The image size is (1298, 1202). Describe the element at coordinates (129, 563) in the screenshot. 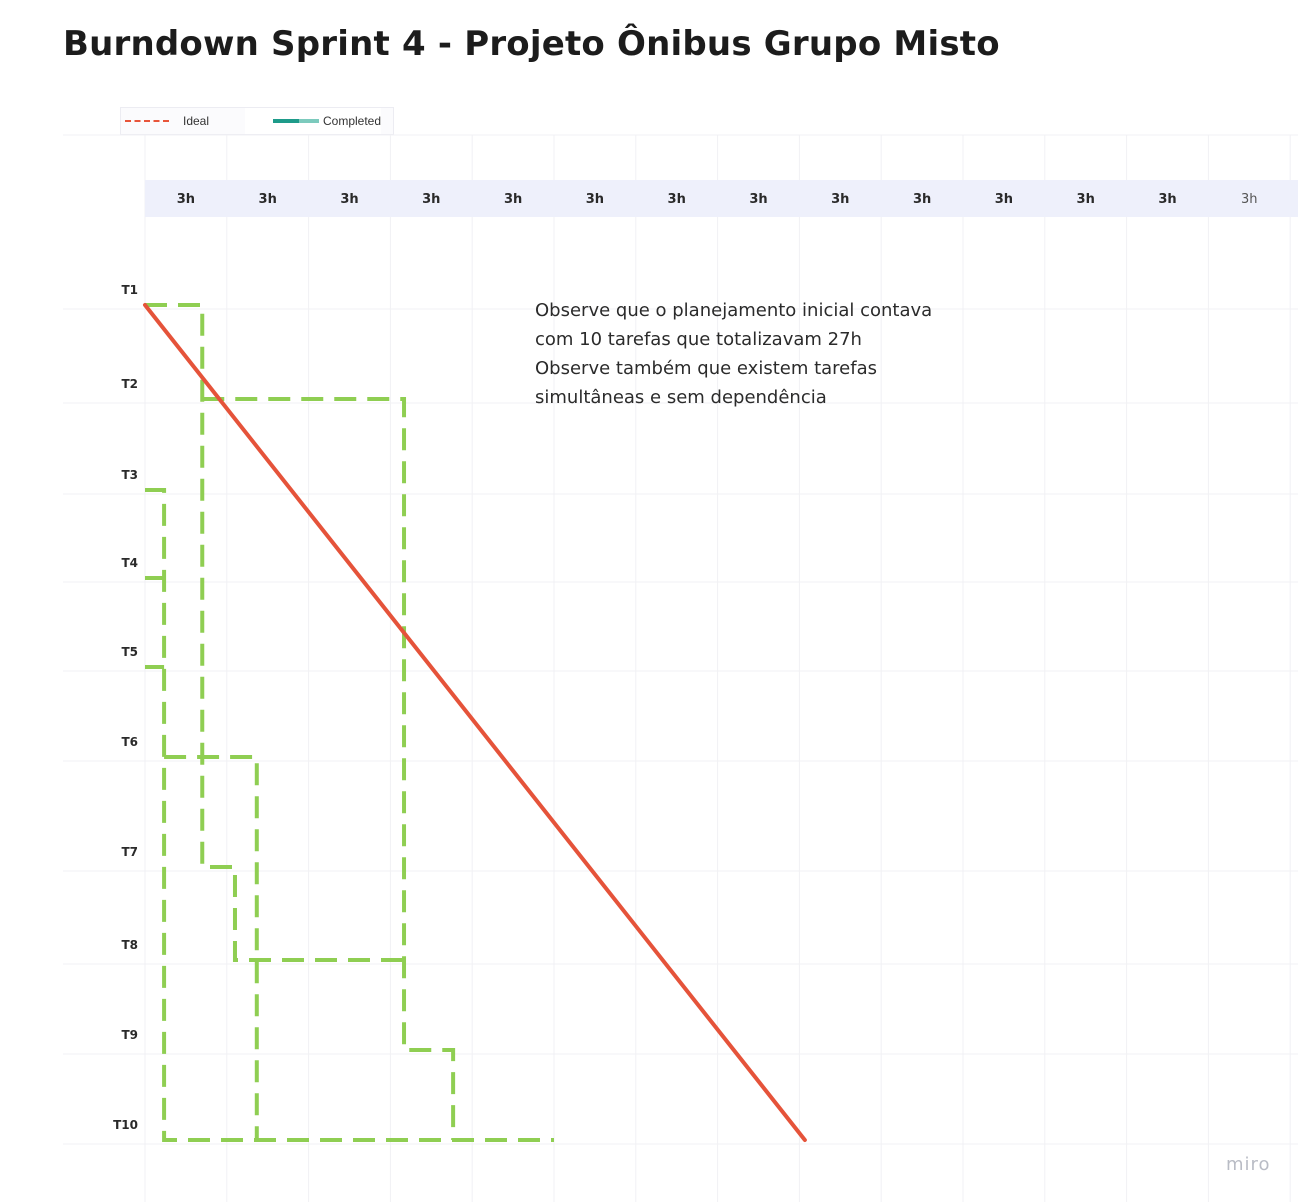

I see `y-tick-label: T4` at that location.